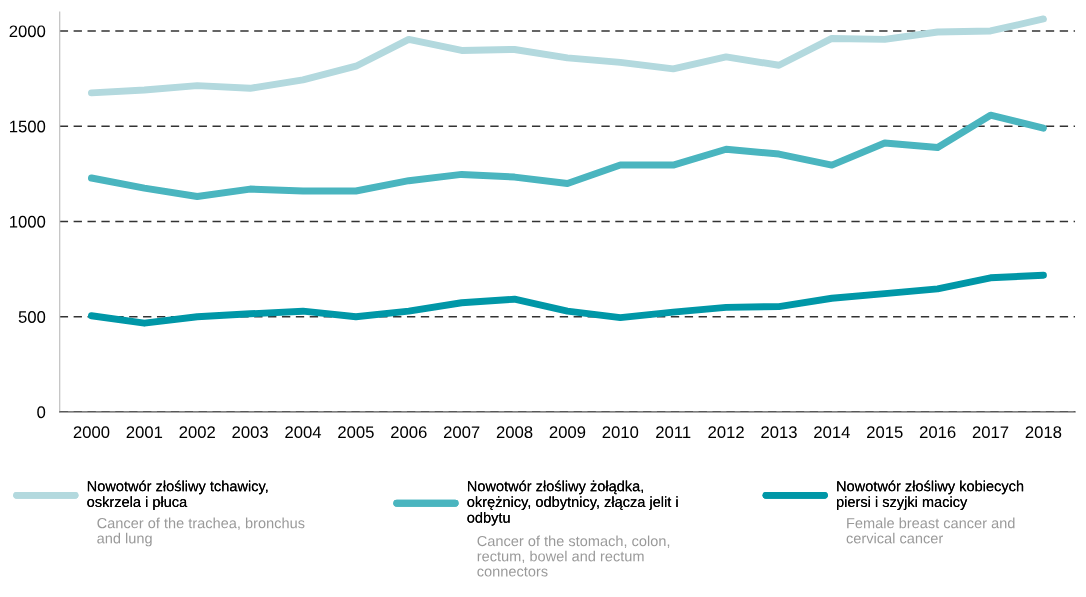  I want to click on y-tick-label: 1500, so click(28, 126).